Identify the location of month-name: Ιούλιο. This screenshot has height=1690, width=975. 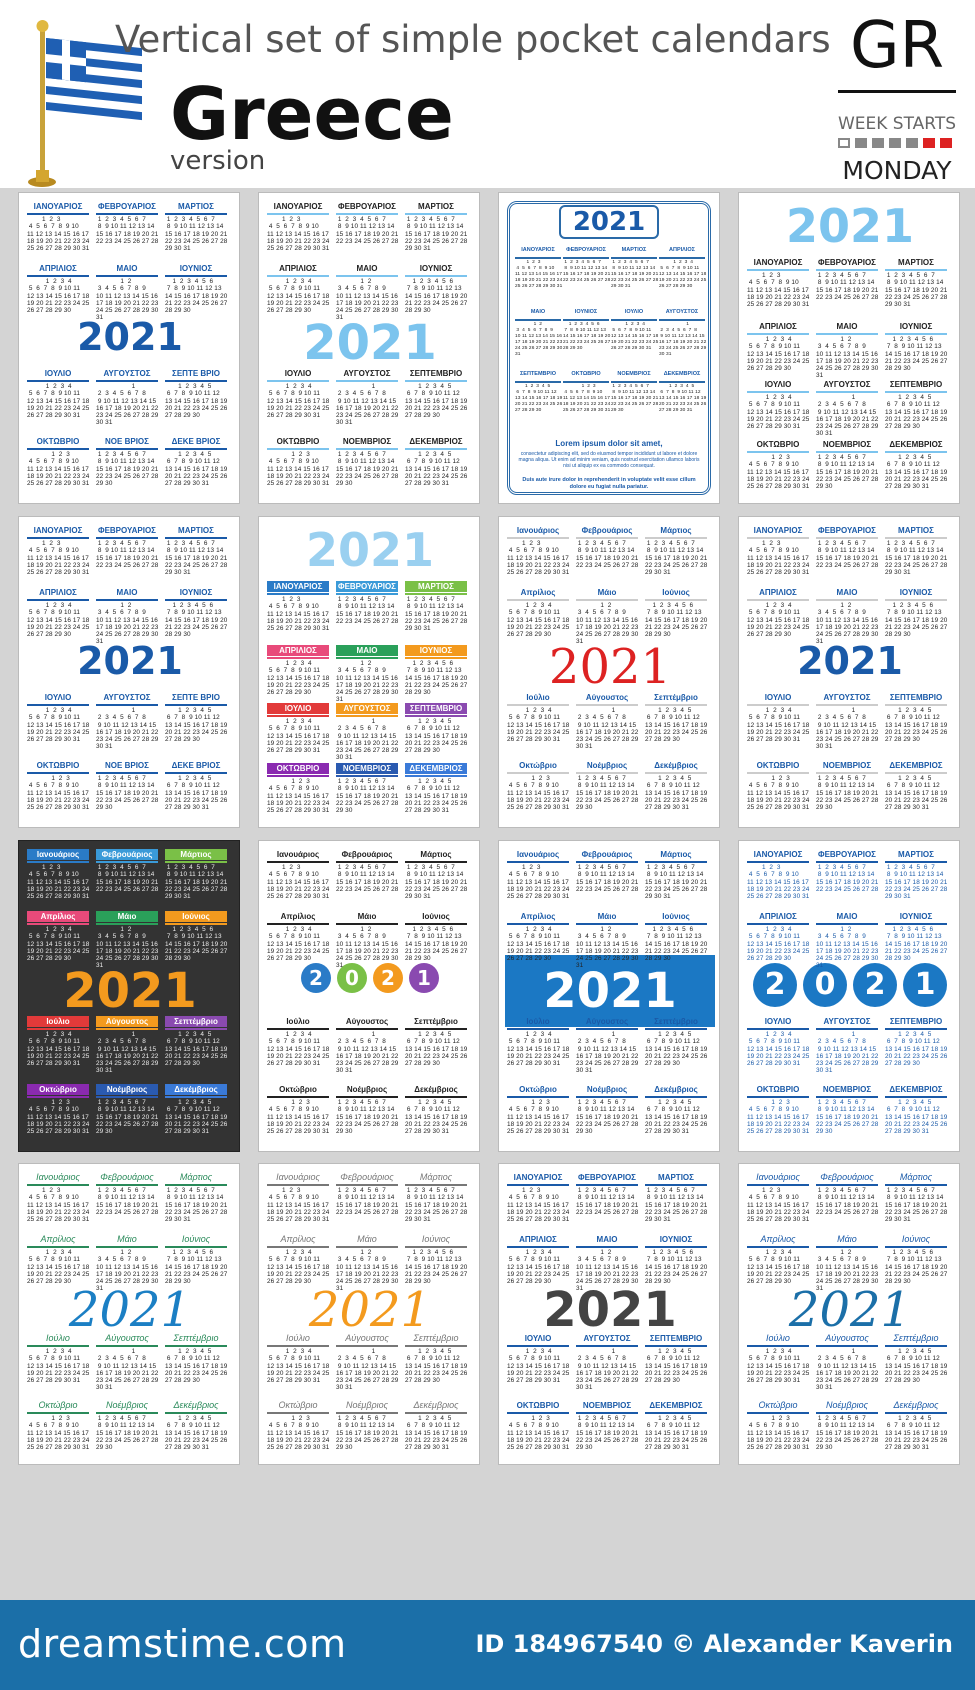
(58, 1338).